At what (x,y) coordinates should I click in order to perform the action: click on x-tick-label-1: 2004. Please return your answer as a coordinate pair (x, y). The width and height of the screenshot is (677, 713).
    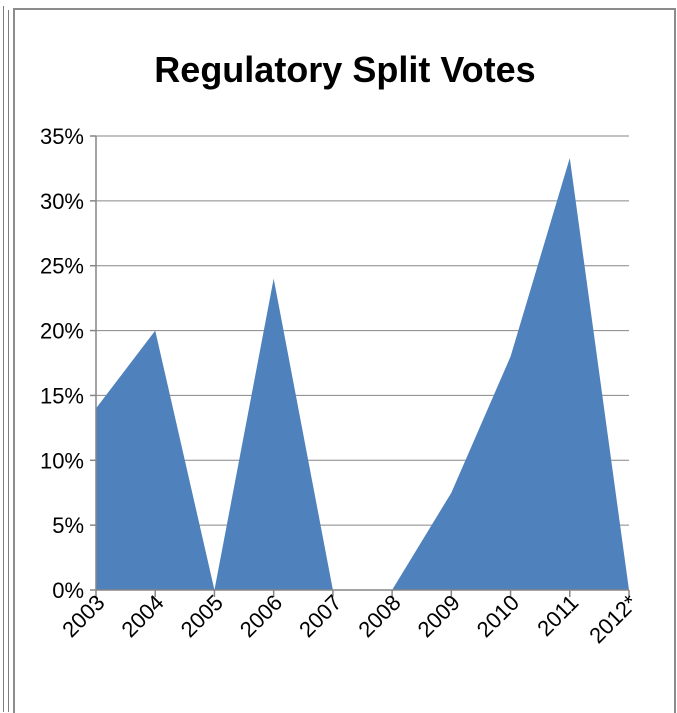
    Looking at the image, I should click on (142, 616).